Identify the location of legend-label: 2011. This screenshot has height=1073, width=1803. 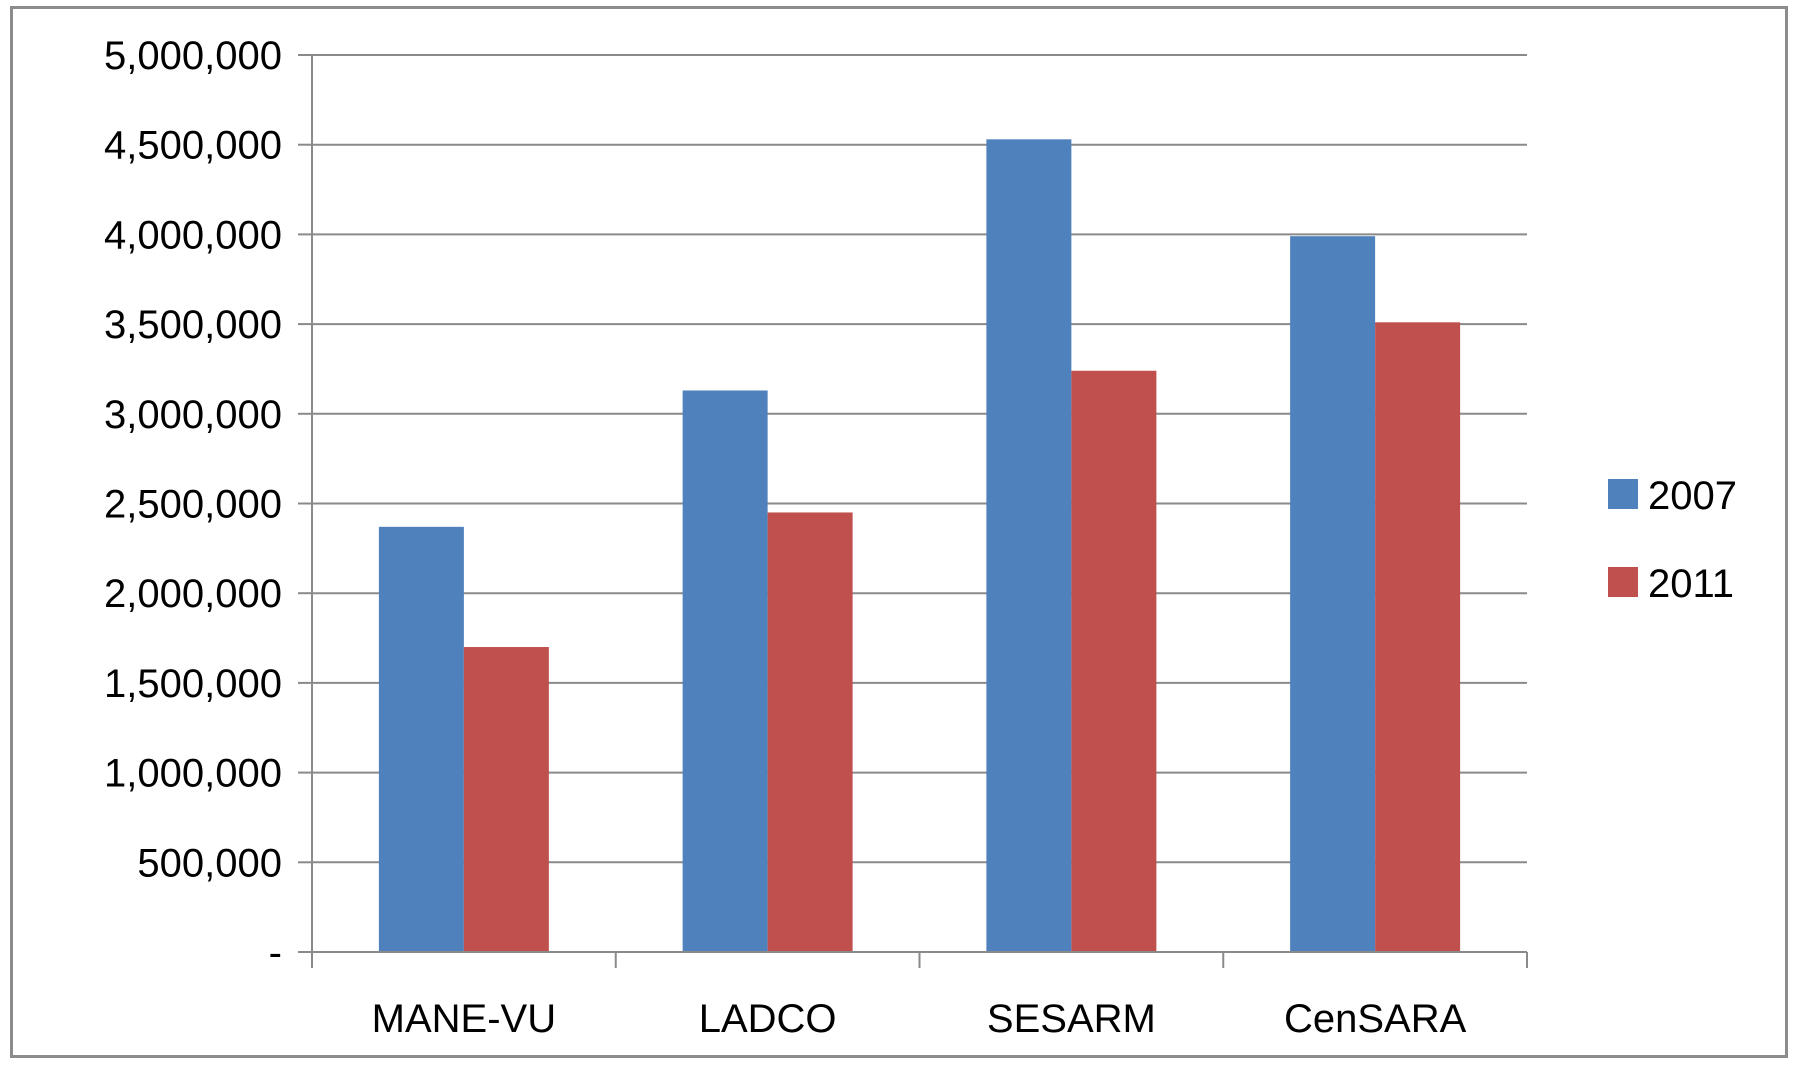
(1691, 584).